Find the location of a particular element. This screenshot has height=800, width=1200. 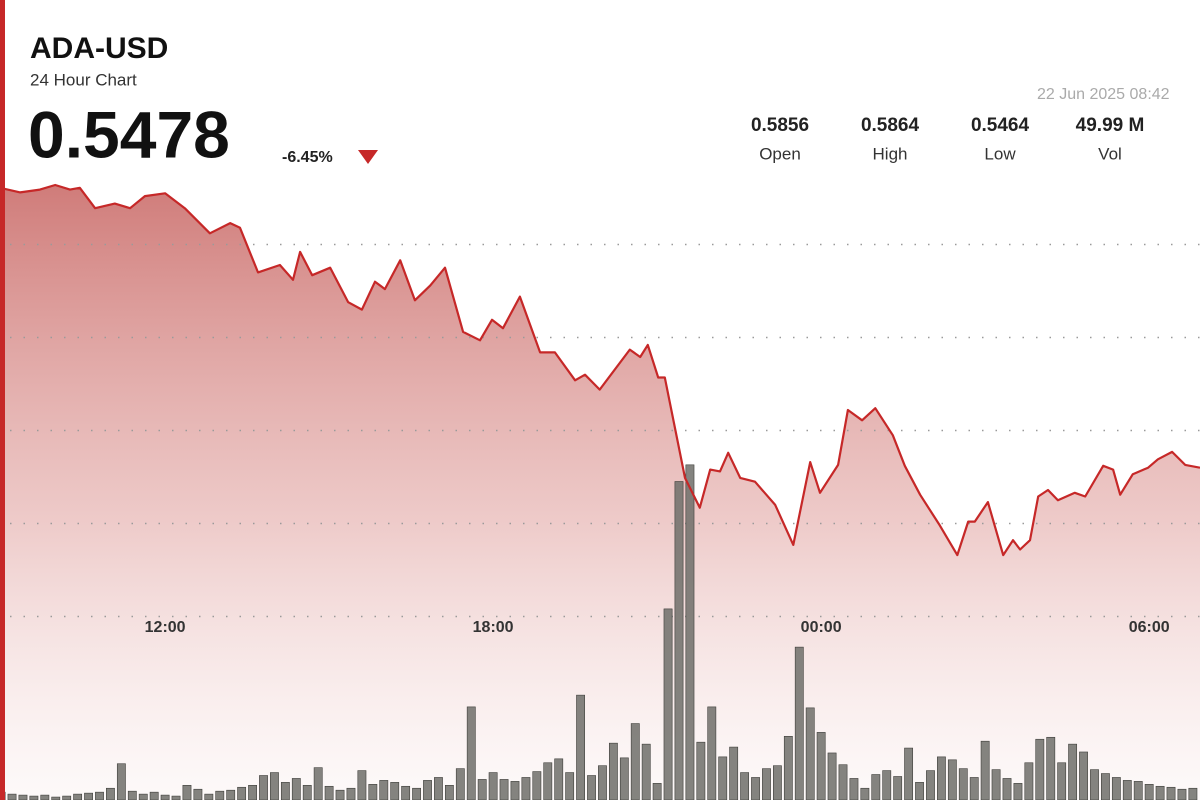

stat-value: 0.5464 is located at coordinates (1000, 125).